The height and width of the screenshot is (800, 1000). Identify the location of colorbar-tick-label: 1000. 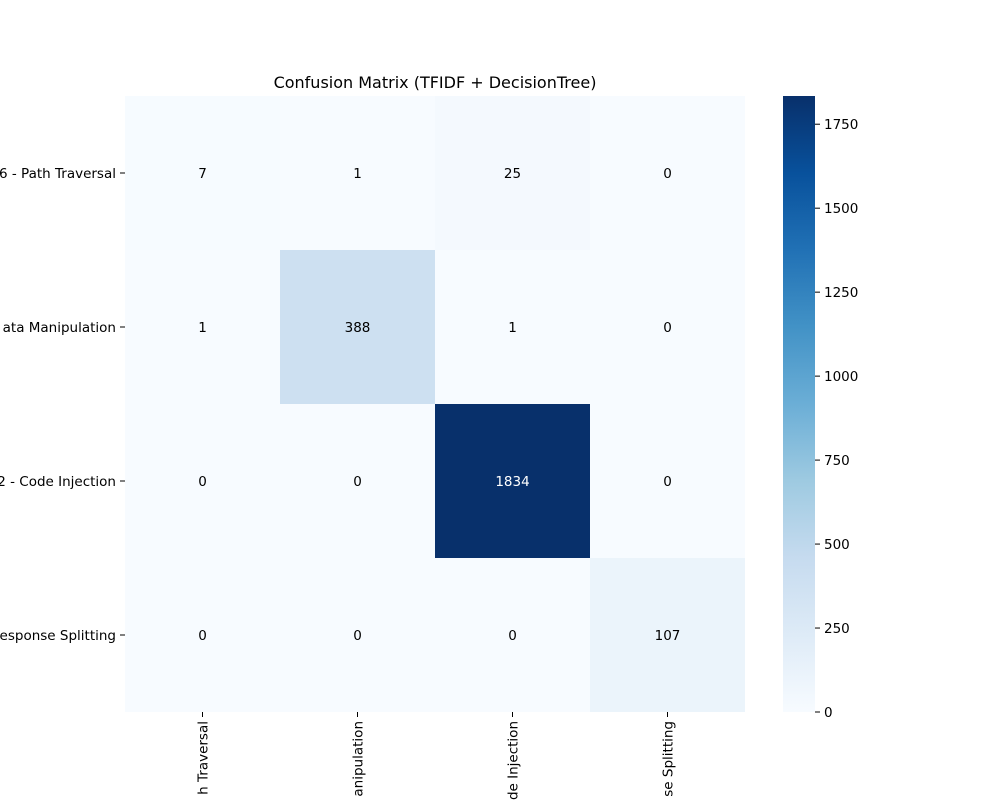
(841, 377).